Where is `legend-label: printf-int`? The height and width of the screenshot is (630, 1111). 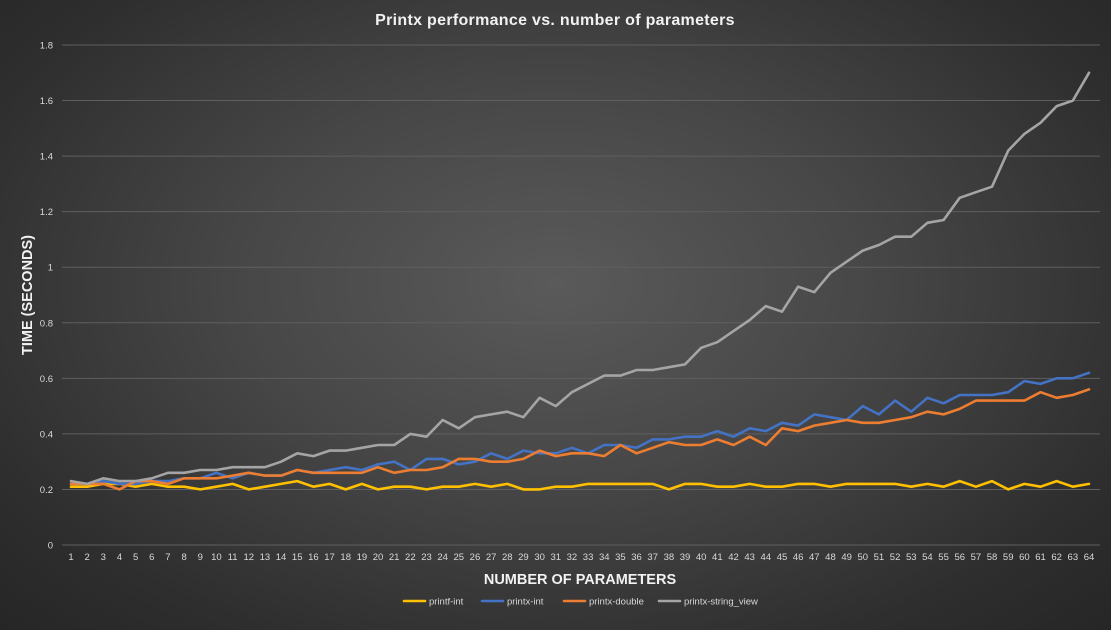 legend-label: printf-int is located at coordinates (446, 602).